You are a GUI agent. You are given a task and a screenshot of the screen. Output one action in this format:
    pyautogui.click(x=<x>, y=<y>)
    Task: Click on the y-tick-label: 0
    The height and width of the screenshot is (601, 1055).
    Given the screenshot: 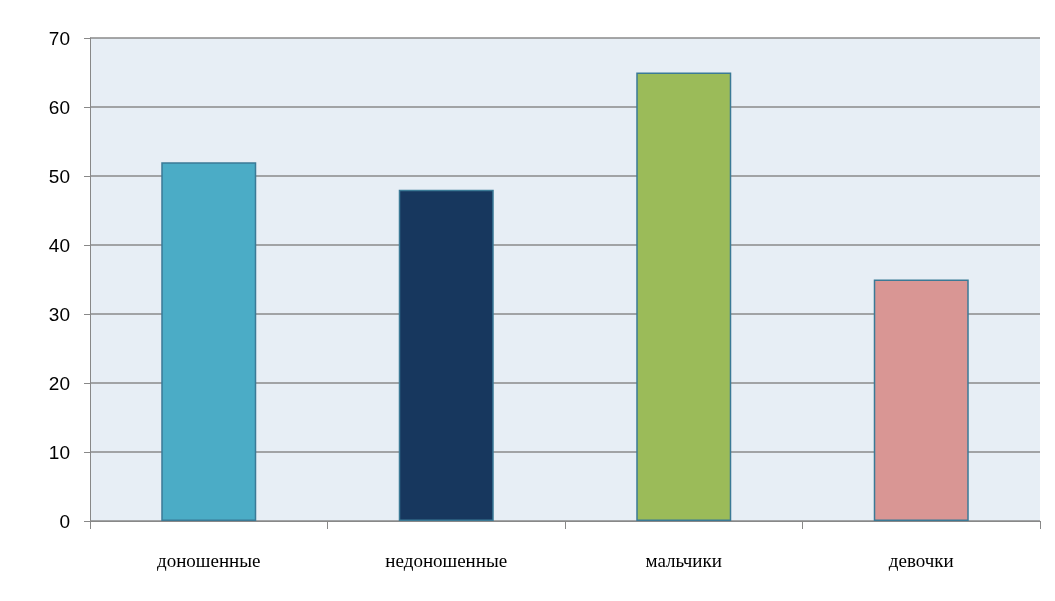 What is the action you would take?
    pyautogui.click(x=64, y=521)
    